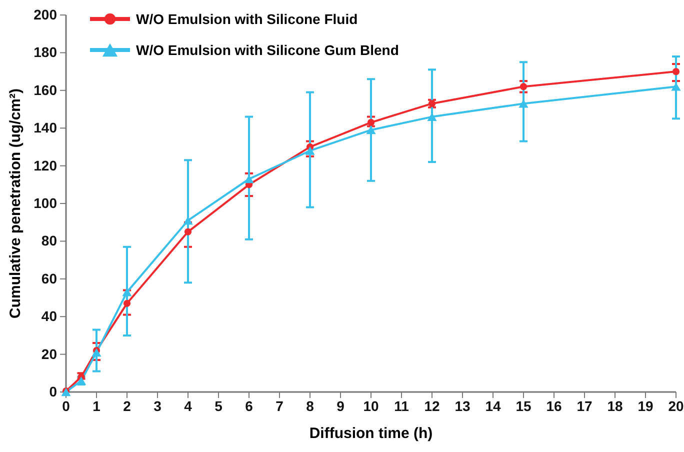 This screenshot has height=452, width=684. Describe the element at coordinates (46, 165) in the screenshot. I see `y-tick-label: 120` at that location.